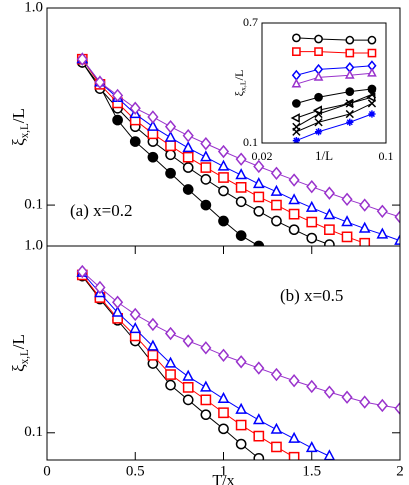  Describe the element at coordinates (47, 471) in the screenshot. I see `x-tick-label: 0` at that location.